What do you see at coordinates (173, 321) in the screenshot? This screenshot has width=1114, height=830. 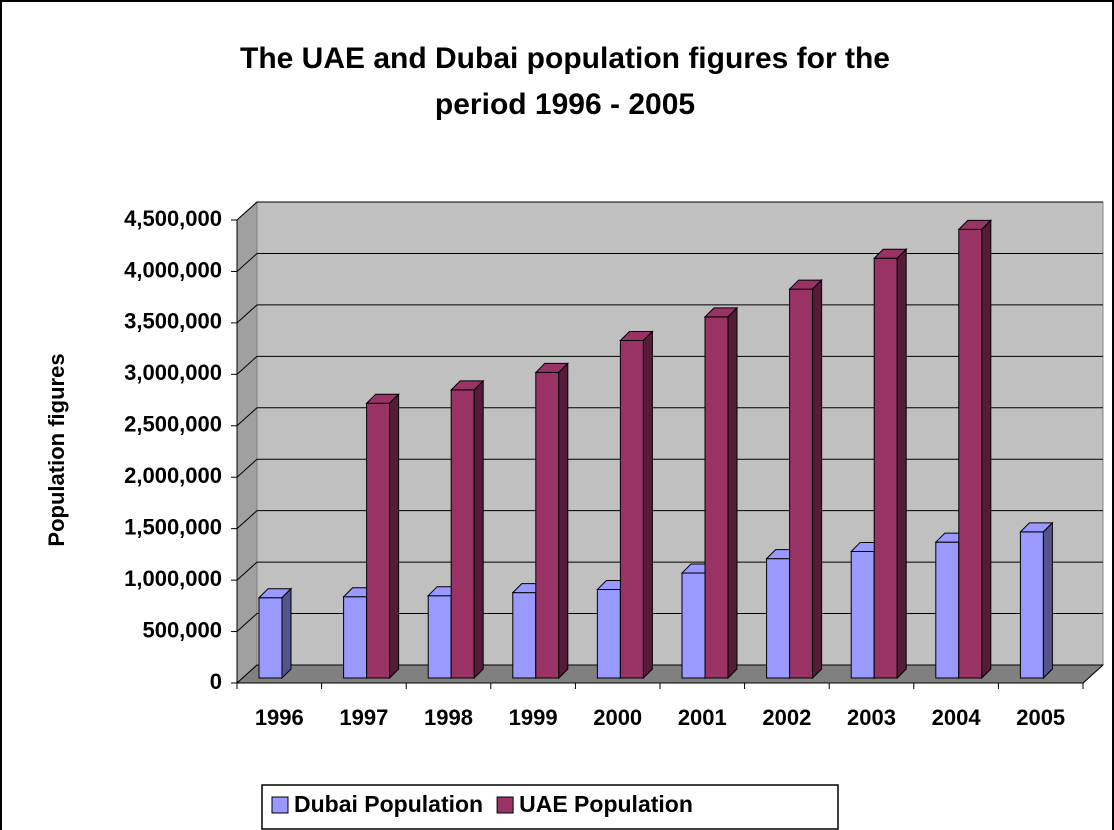 I see `y-tick-label: 3,500,000` at bounding box center [173, 321].